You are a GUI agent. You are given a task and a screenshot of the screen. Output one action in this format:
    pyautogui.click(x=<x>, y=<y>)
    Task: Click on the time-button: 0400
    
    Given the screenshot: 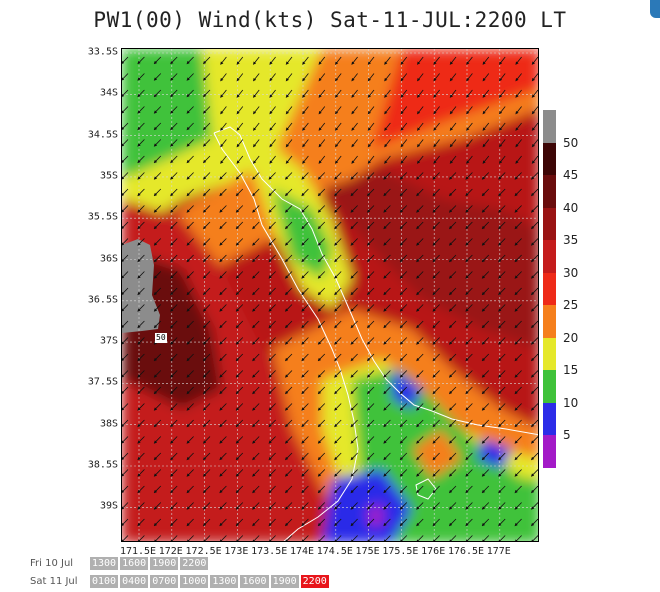 What is the action you would take?
    pyautogui.click(x=134, y=581)
    